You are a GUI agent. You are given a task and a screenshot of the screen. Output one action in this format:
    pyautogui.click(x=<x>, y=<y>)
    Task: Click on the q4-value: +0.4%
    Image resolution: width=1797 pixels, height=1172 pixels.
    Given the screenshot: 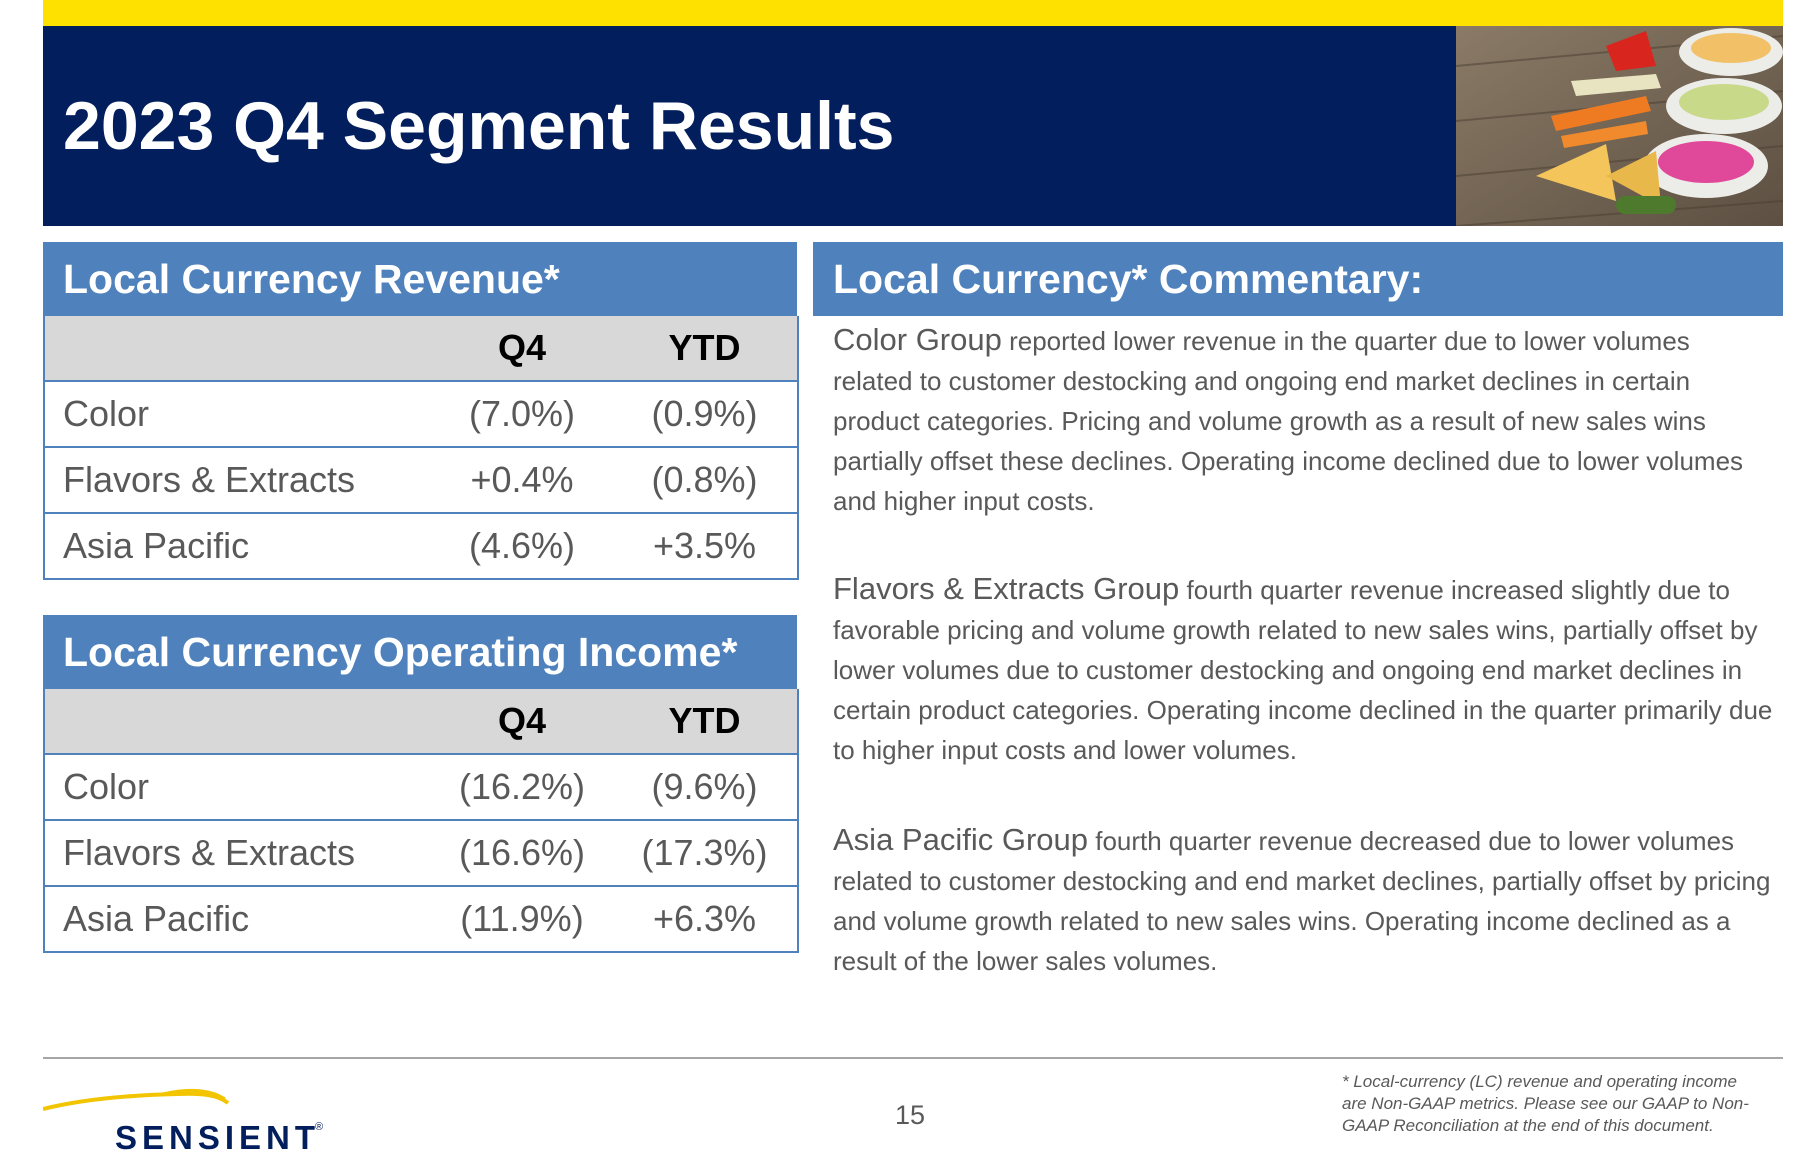 What is the action you would take?
    pyautogui.click(x=522, y=480)
    